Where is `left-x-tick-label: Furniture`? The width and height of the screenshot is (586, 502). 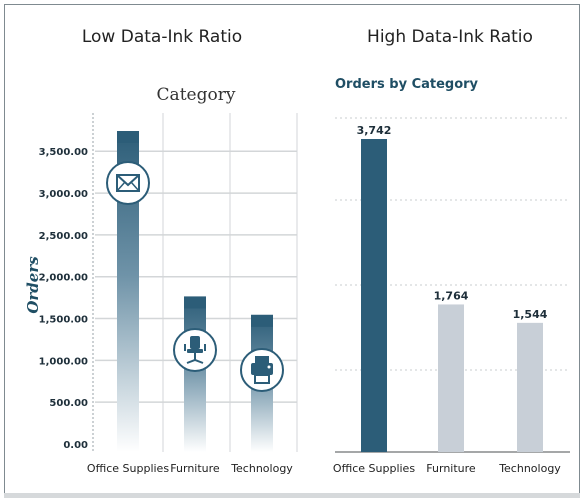
left-x-tick-label: Furniture is located at coordinates (195, 468).